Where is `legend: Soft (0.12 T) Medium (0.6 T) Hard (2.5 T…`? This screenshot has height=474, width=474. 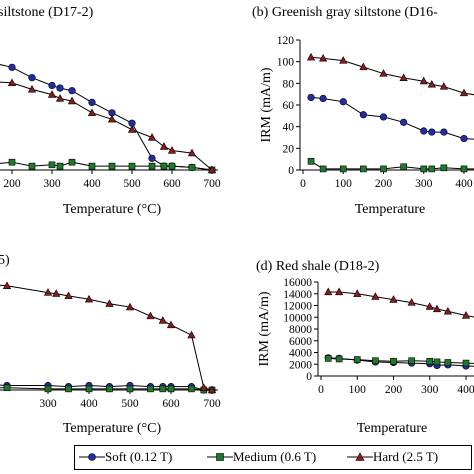
legend: Soft (0.12 T) Medium (0.6 T) Hard (2.5 T… is located at coordinates (273, 457).